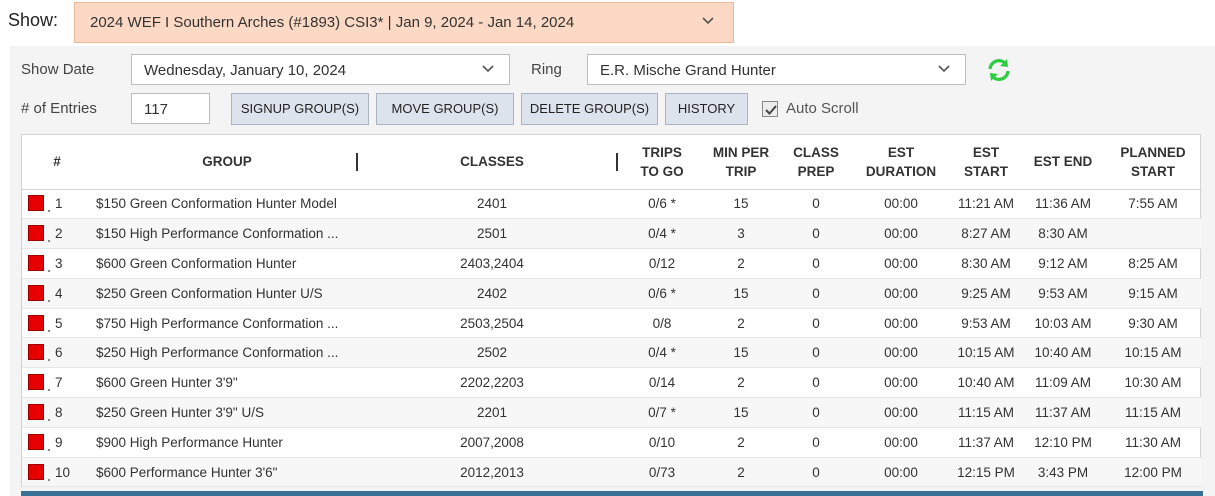  What do you see at coordinates (492, 162) in the screenshot?
I see `col-classes-header: CLASSES` at bounding box center [492, 162].